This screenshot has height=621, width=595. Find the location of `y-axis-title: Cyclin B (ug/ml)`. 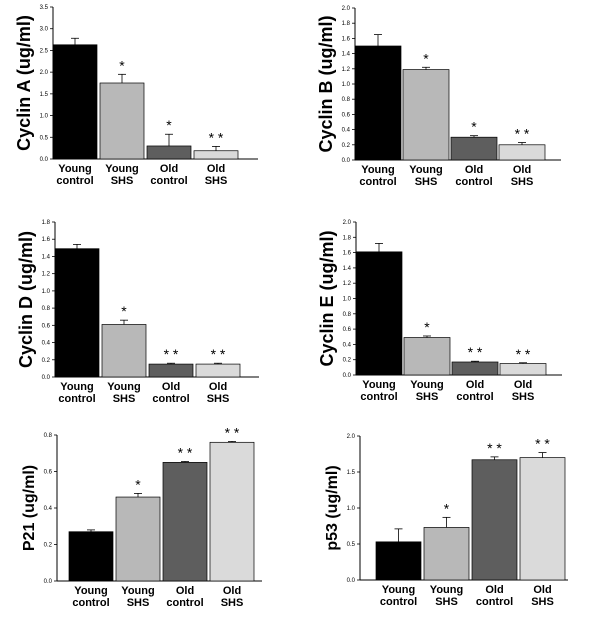

y-axis-title: Cyclin B (ug/ml) is located at coordinates (326, 83).